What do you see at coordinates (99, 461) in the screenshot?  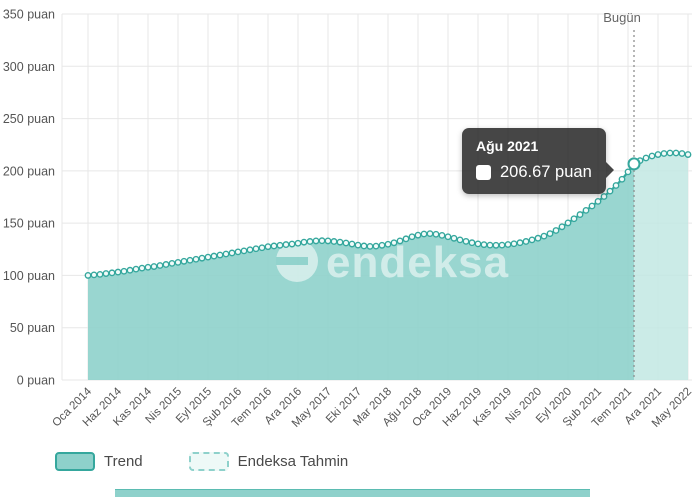 I see `legend-item-trend: Trend` at bounding box center [99, 461].